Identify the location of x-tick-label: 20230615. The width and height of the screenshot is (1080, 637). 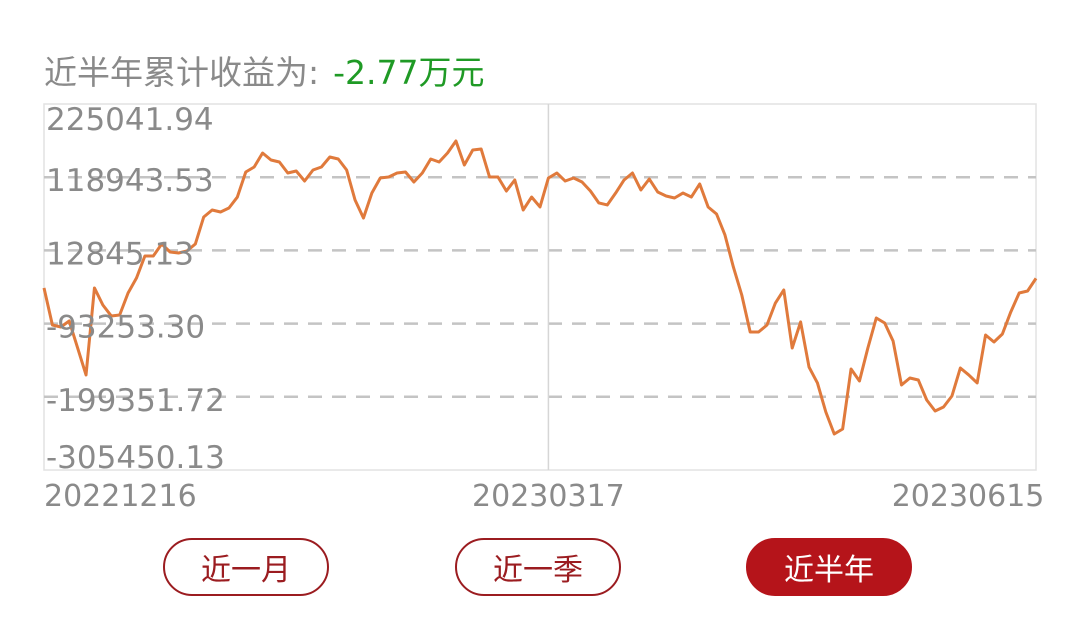
(968, 496).